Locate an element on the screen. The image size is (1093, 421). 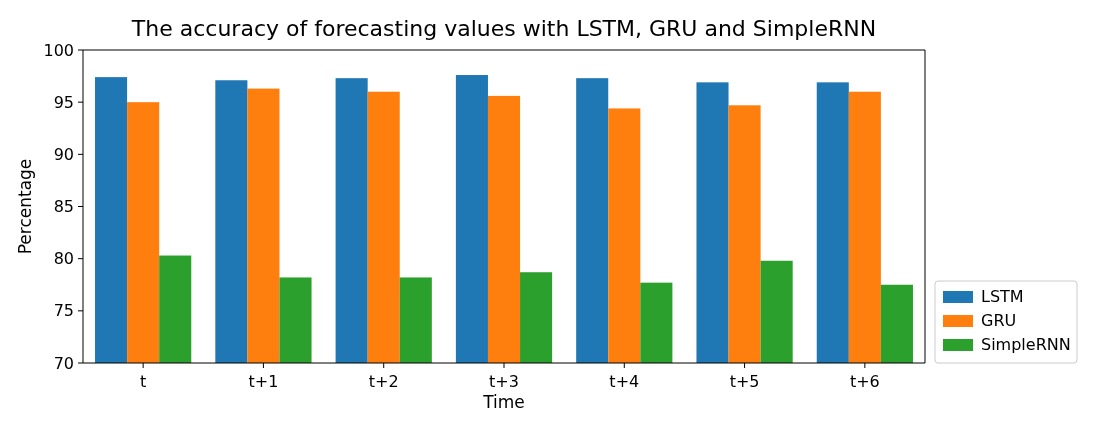
legend-label: LSTM is located at coordinates (1002, 296).